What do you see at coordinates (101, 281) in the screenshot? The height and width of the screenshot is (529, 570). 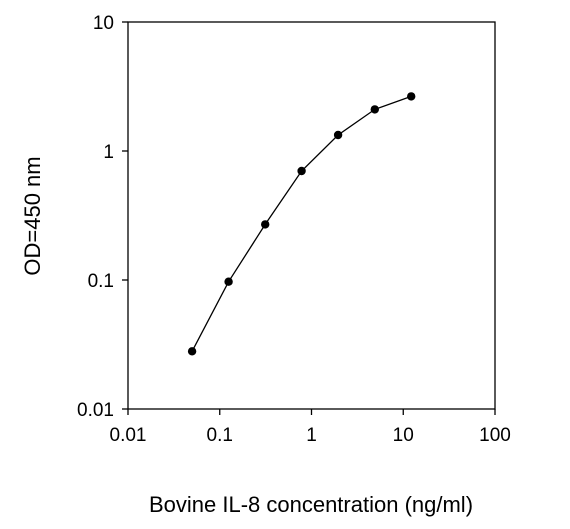 I see `y-tick-label: 0.1` at bounding box center [101, 281].